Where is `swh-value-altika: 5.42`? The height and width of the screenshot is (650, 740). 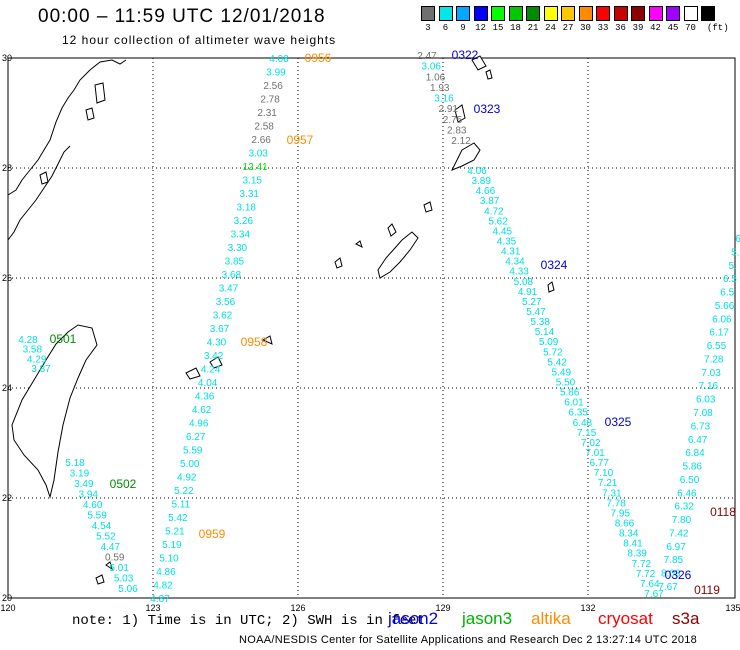
swh-value-altika: 5.42 is located at coordinates (178, 518).